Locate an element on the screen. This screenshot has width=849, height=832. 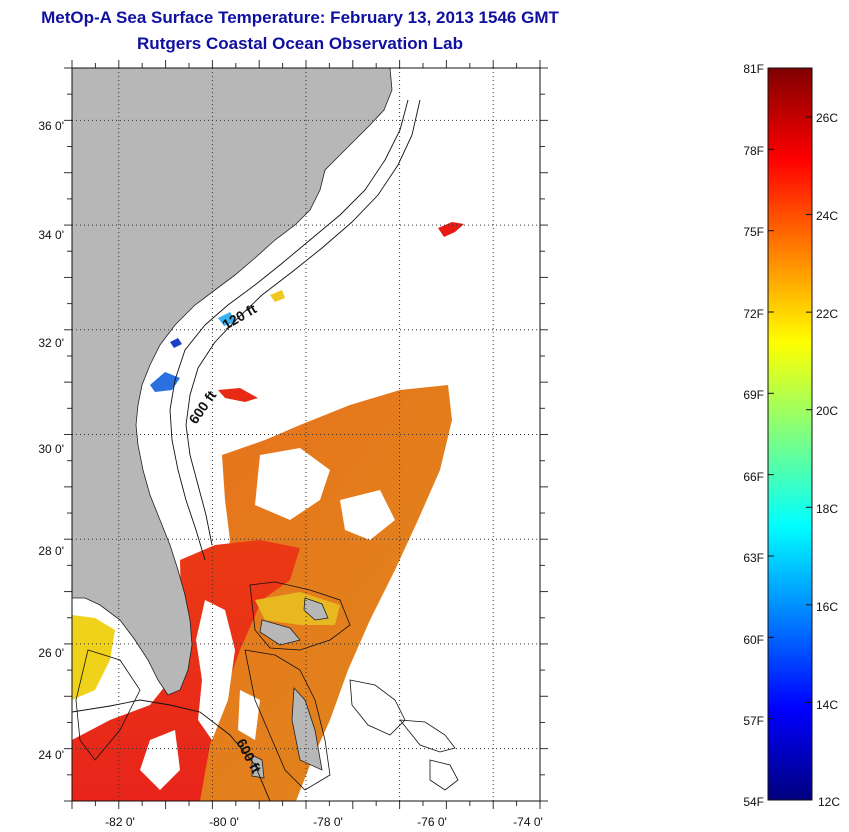
lat-tick-label: 32 0' is located at coordinates (51, 343).